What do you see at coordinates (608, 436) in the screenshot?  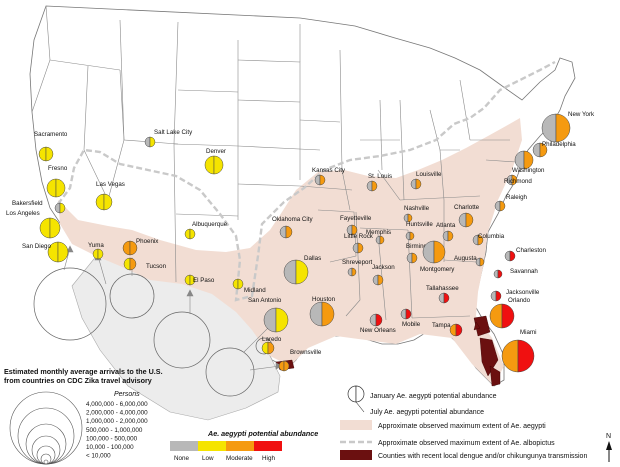 I see `north-arrow-label: N` at bounding box center [608, 436].